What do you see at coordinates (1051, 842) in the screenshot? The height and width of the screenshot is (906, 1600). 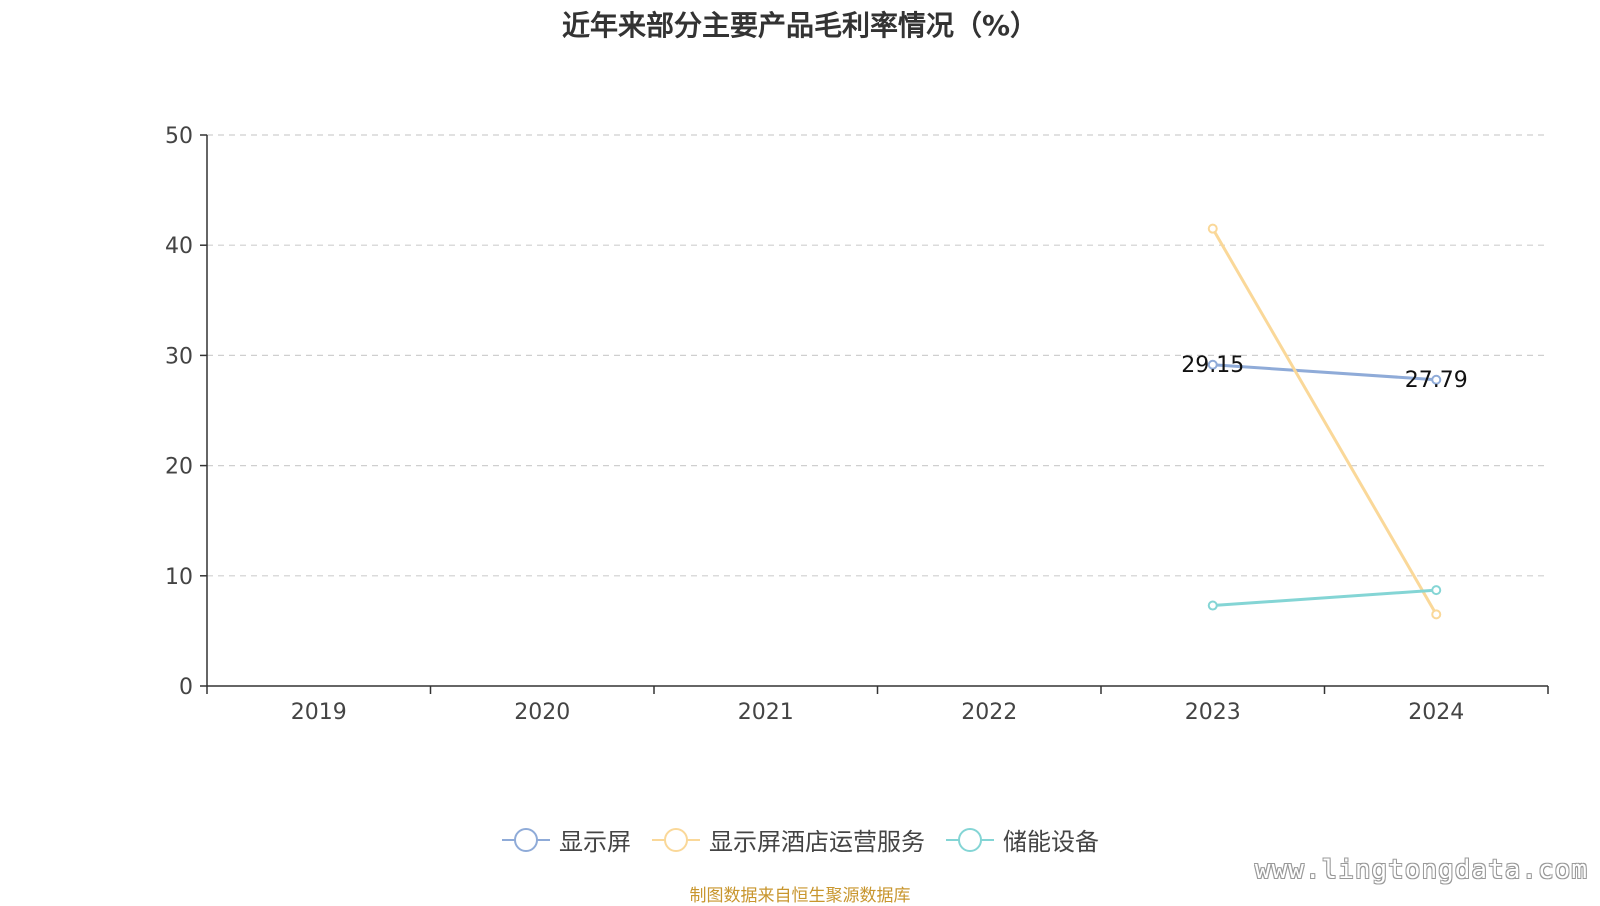 I see `legend-label: 储能设备` at bounding box center [1051, 842].